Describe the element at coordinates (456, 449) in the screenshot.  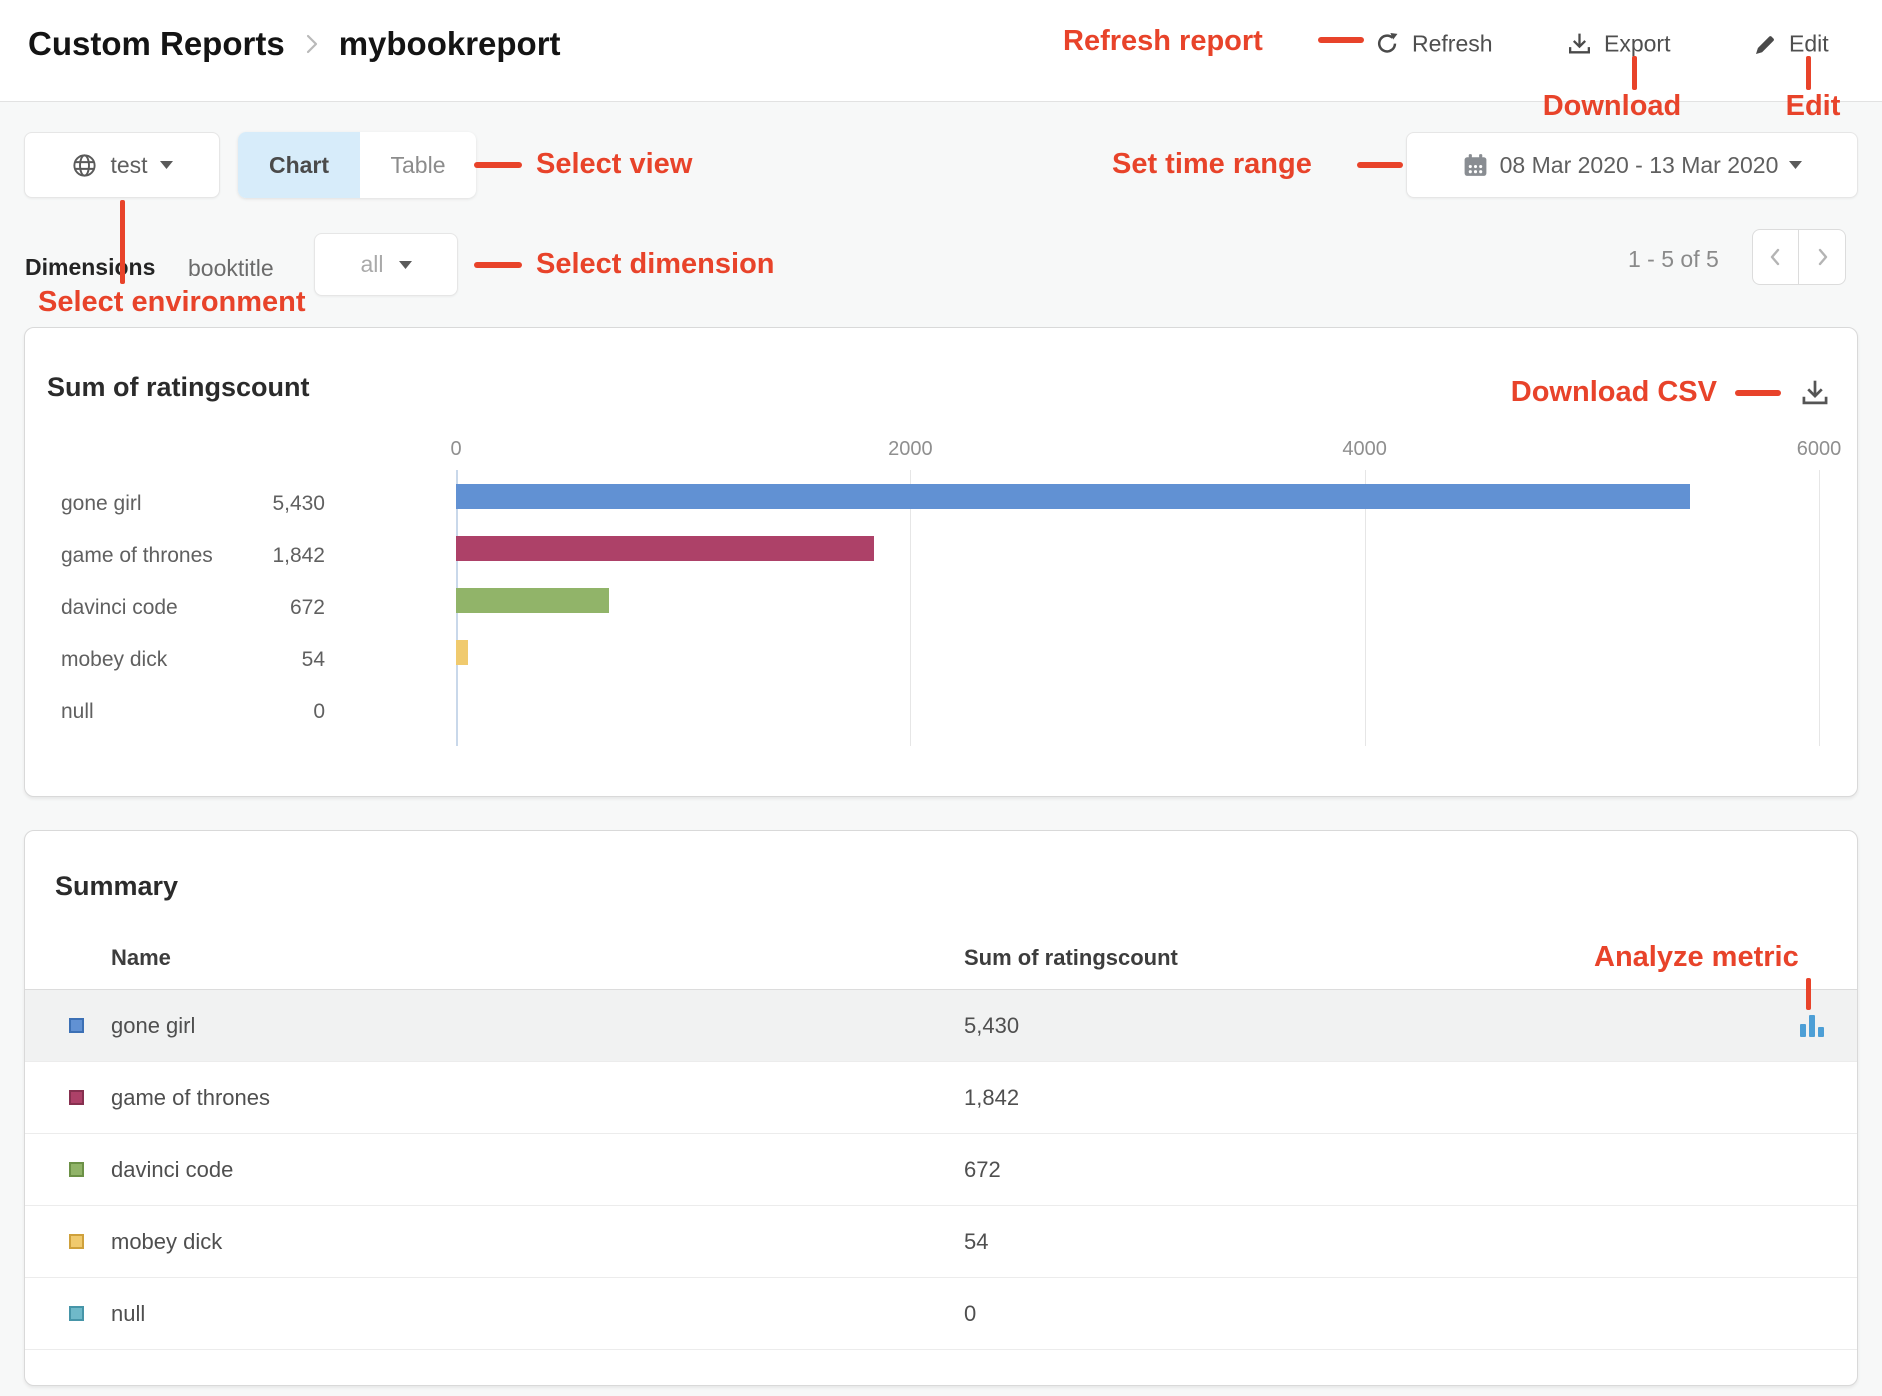
I see `x-tick-label: 0` at that location.